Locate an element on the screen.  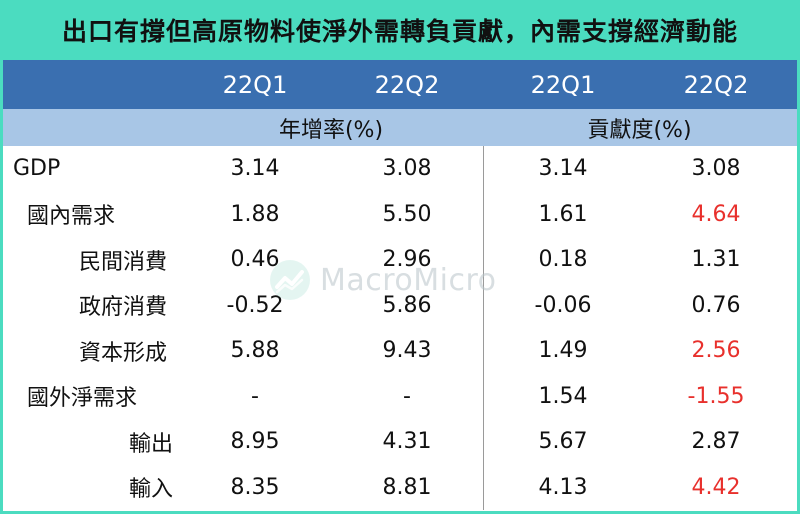
growth-q1-value: 1.88 is located at coordinates (255, 214).